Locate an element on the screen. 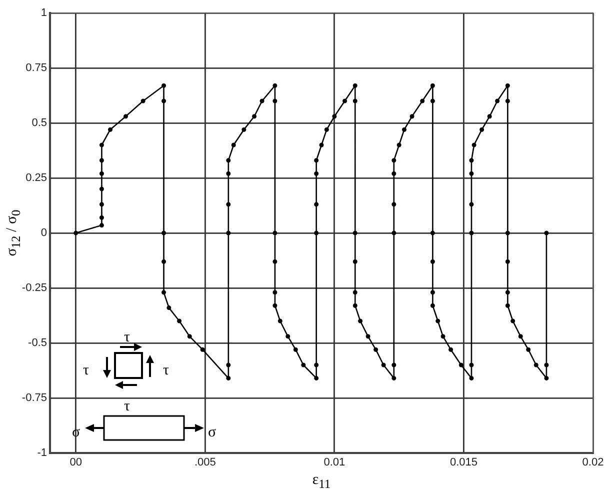 This screenshot has height=495, width=613. annotation: σ is located at coordinates (212, 432).